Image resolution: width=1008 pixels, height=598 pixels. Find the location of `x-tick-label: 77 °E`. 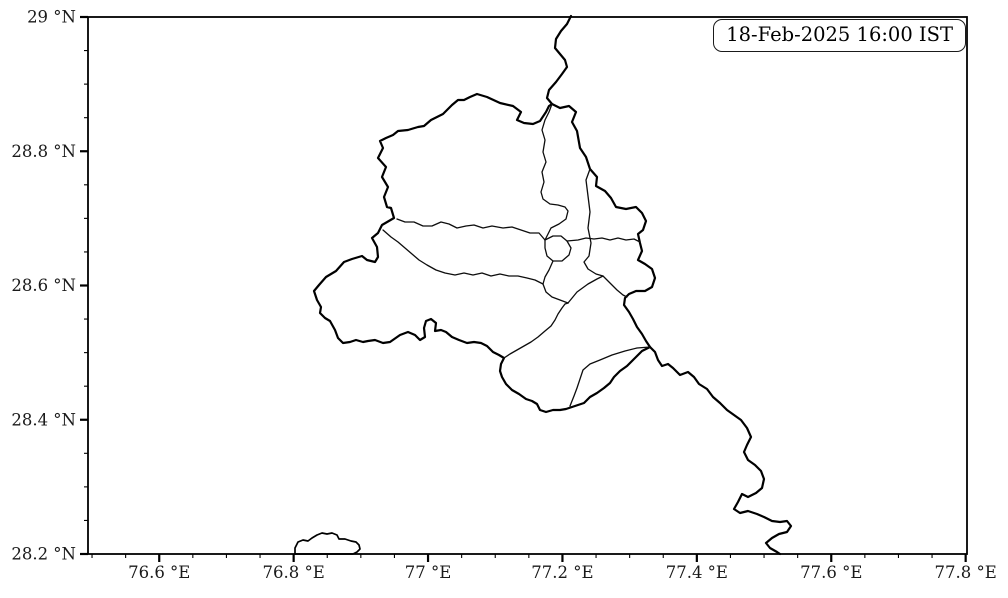

x-tick-label: 77 °E is located at coordinates (428, 572).